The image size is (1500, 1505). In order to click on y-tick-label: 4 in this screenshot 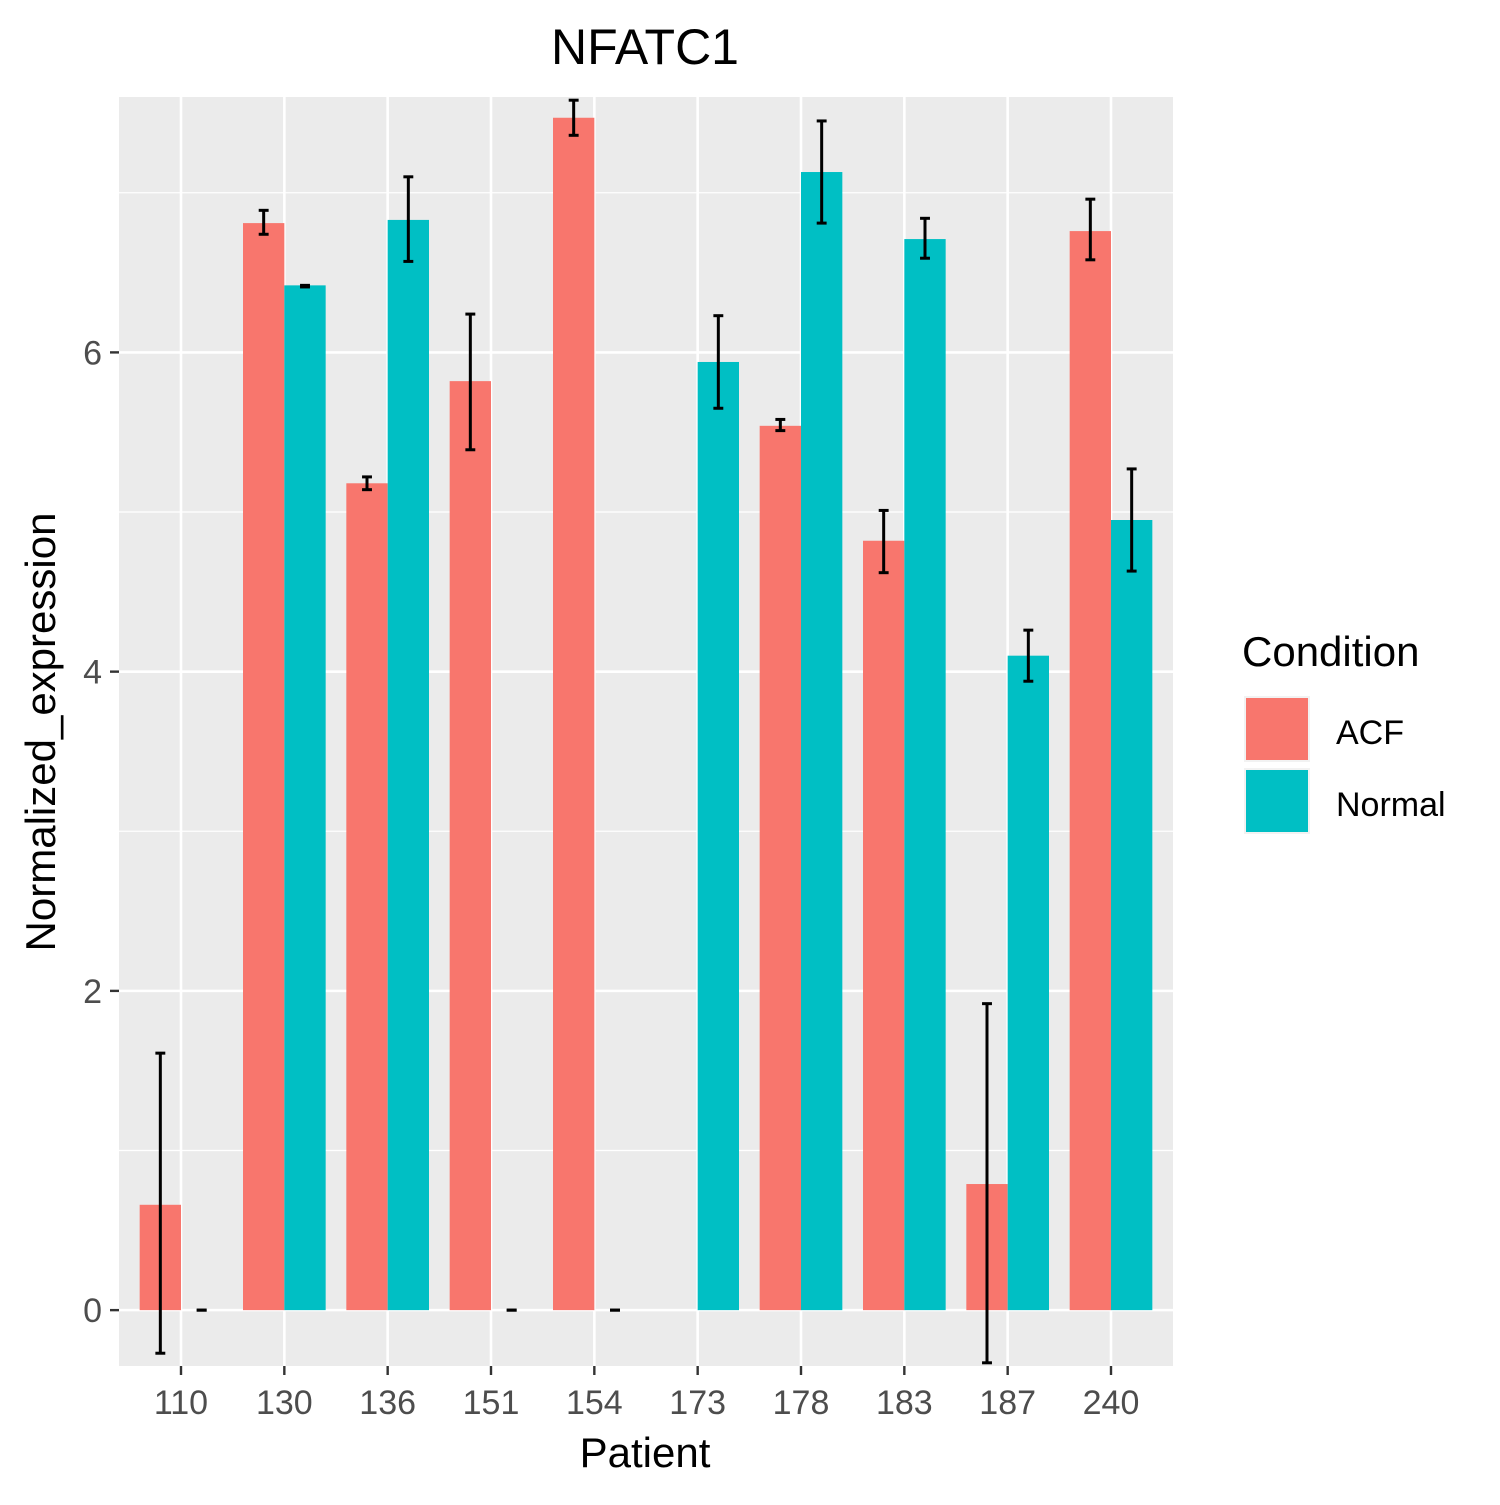, I will do `click(92, 673)`.